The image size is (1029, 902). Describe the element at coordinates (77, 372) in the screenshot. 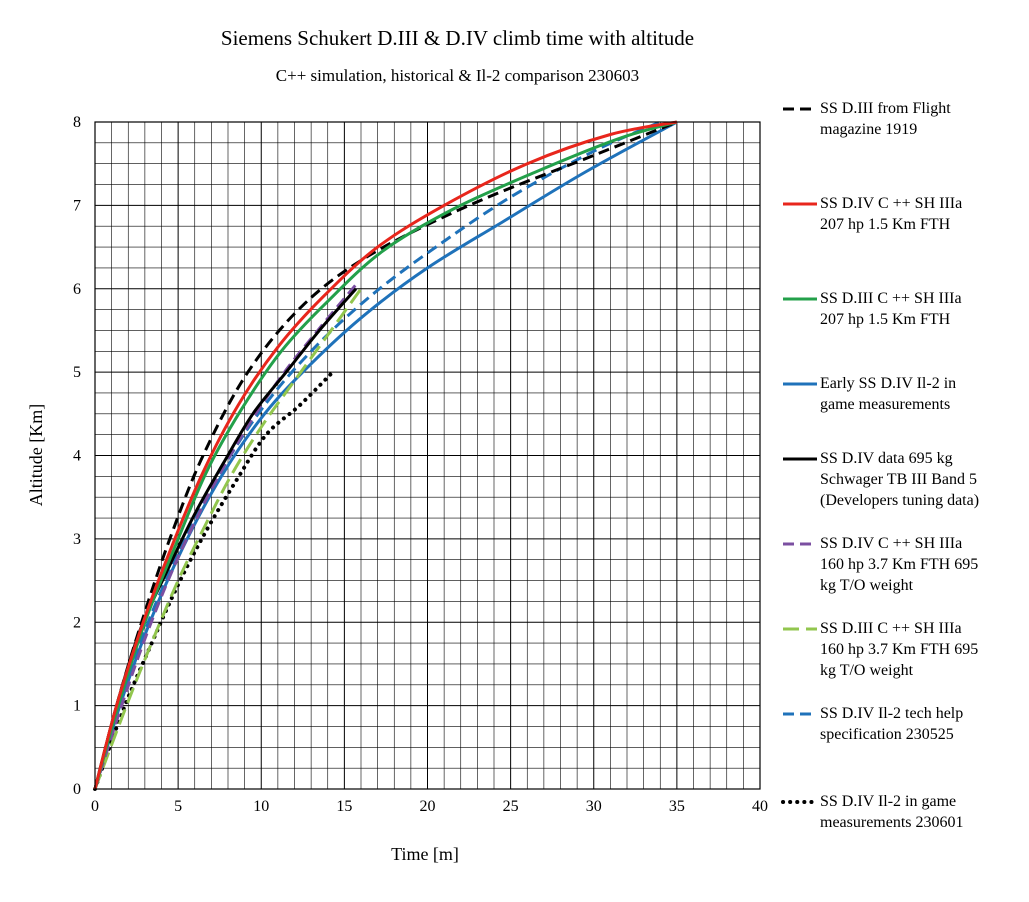

I see `y-tick-label: 5` at that location.